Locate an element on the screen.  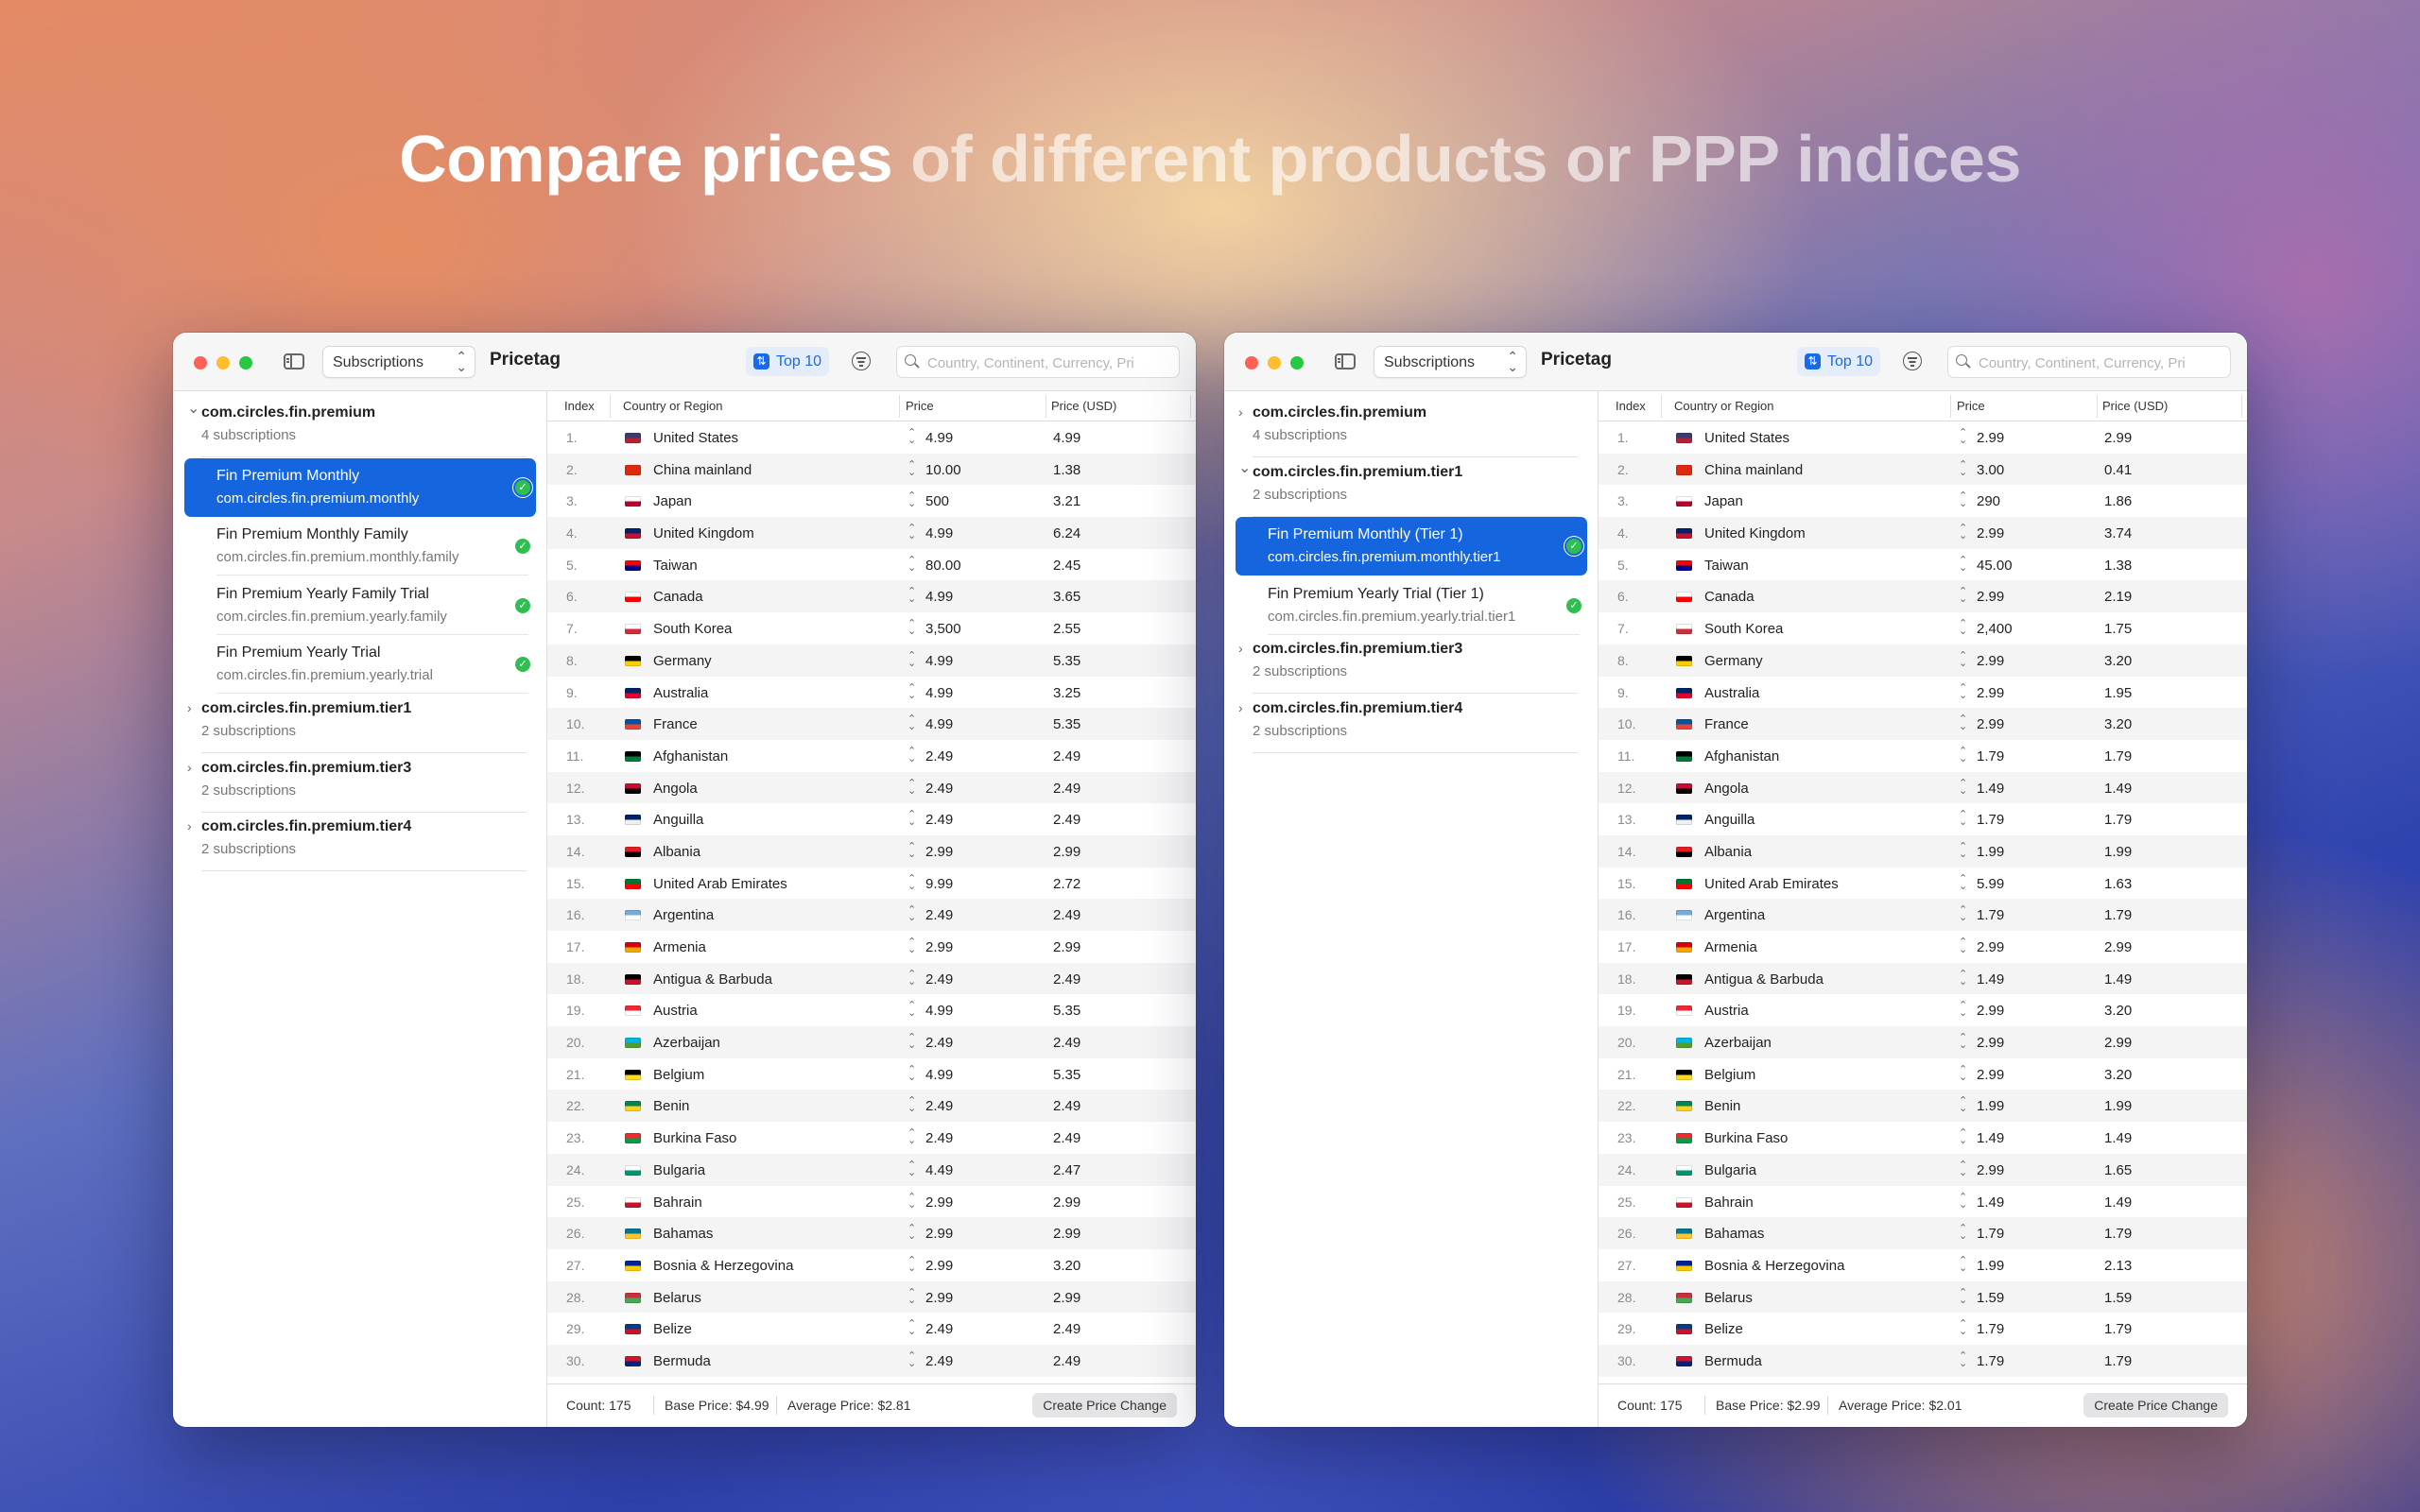
price-value: 4.49 is located at coordinates (939, 1169).